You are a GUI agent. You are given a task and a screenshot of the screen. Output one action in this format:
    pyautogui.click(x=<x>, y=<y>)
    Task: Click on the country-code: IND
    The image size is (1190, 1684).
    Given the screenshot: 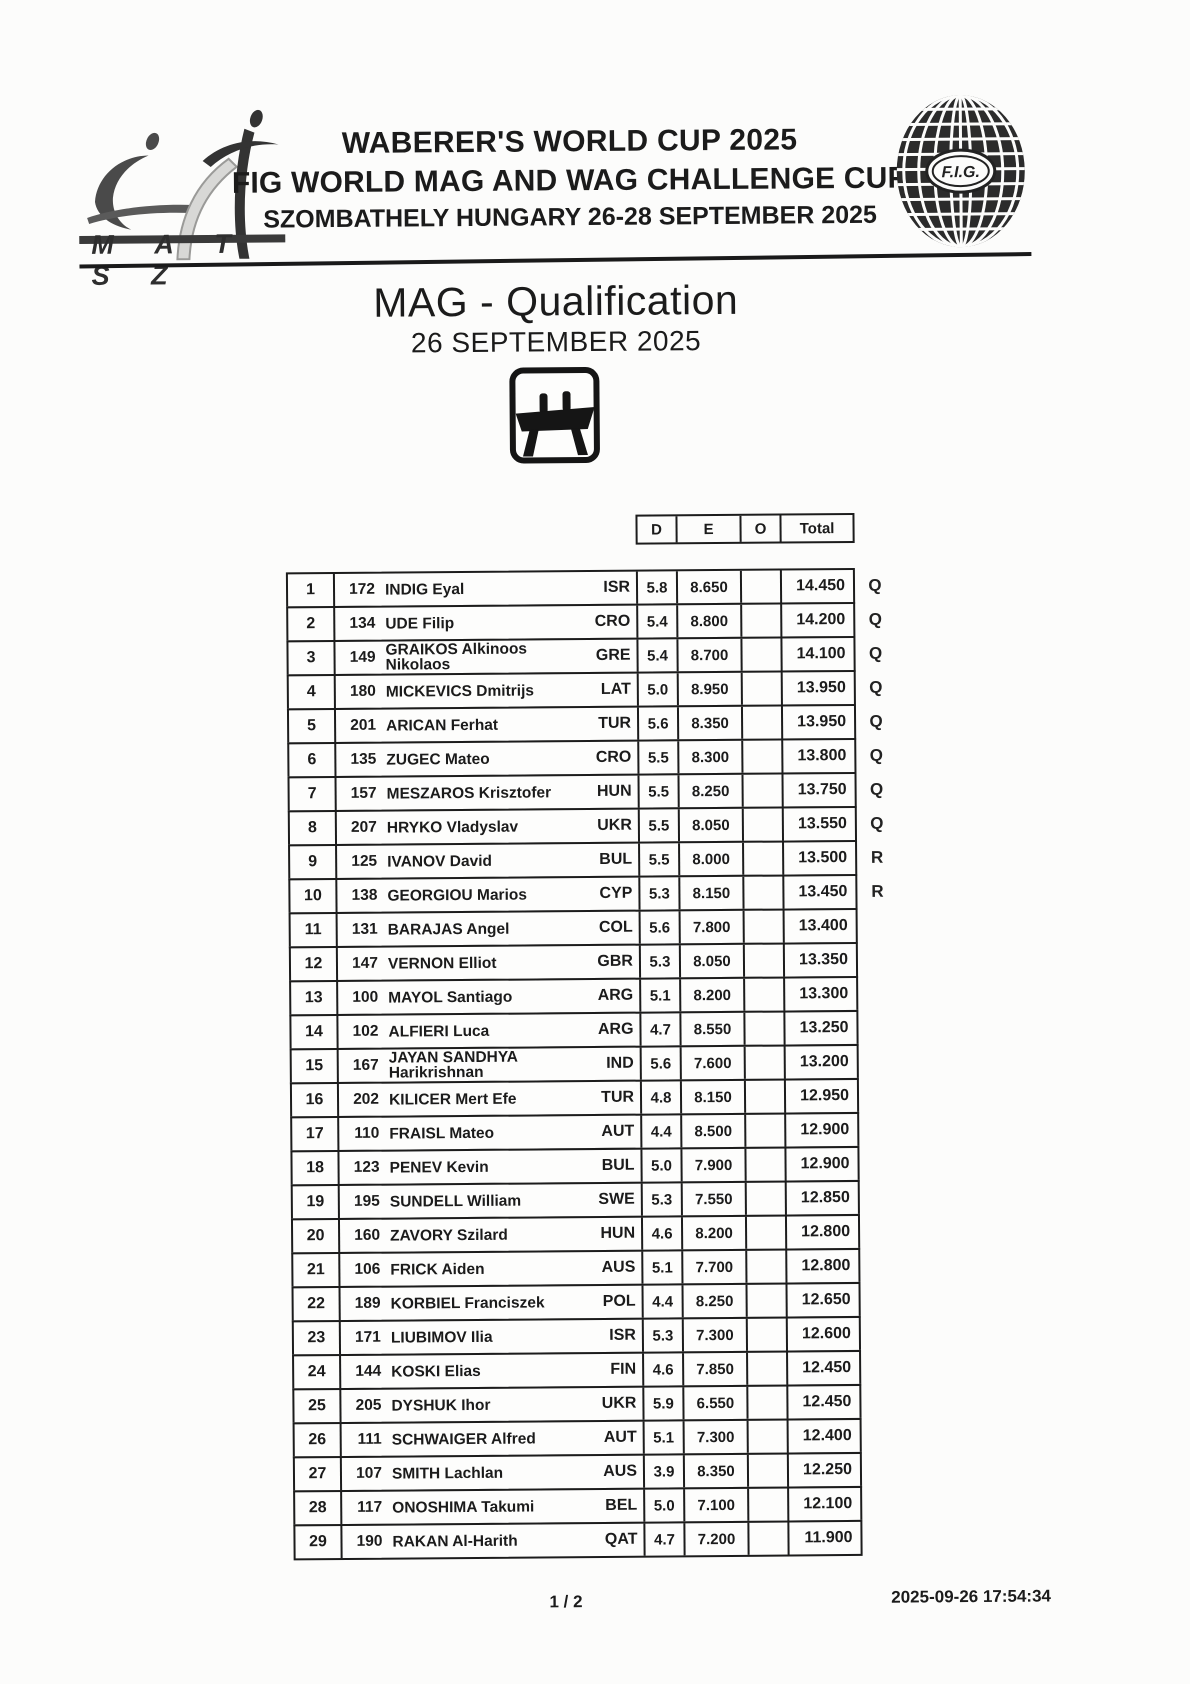 What is the action you would take?
    pyautogui.click(x=620, y=1063)
    